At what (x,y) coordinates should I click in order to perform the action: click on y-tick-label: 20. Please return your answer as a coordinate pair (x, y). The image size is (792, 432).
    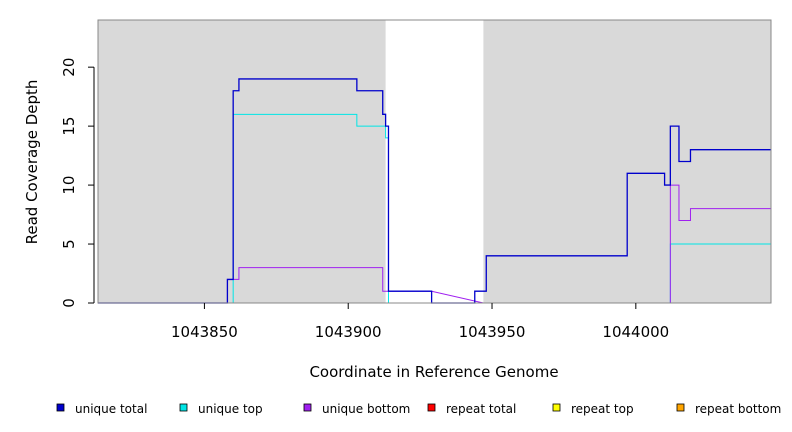
    Looking at the image, I should click on (69, 67).